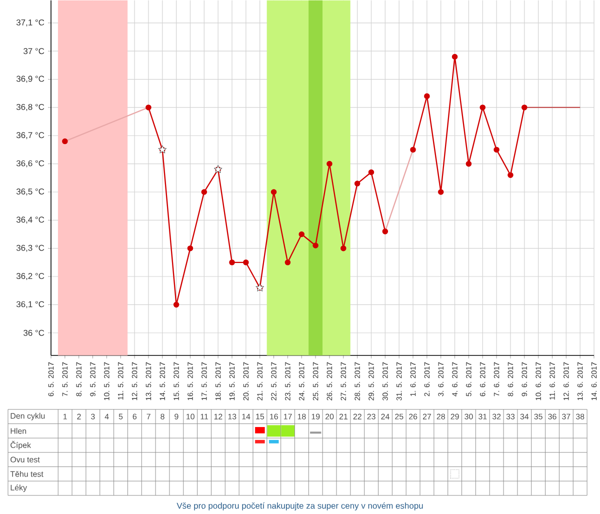 The width and height of the screenshot is (600, 514). I want to click on y-tick-label: 37,1 °C, so click(30, 22).